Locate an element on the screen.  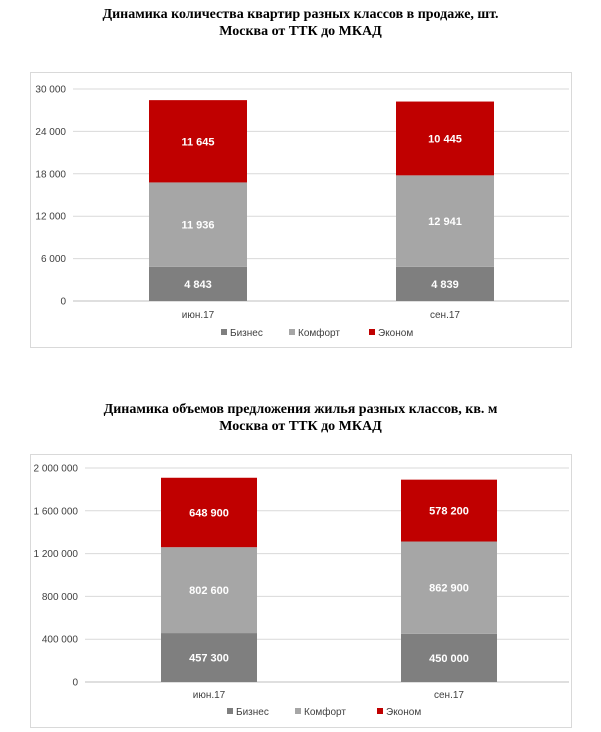
data-label: 578 200 is located at coordinates (449, 512).